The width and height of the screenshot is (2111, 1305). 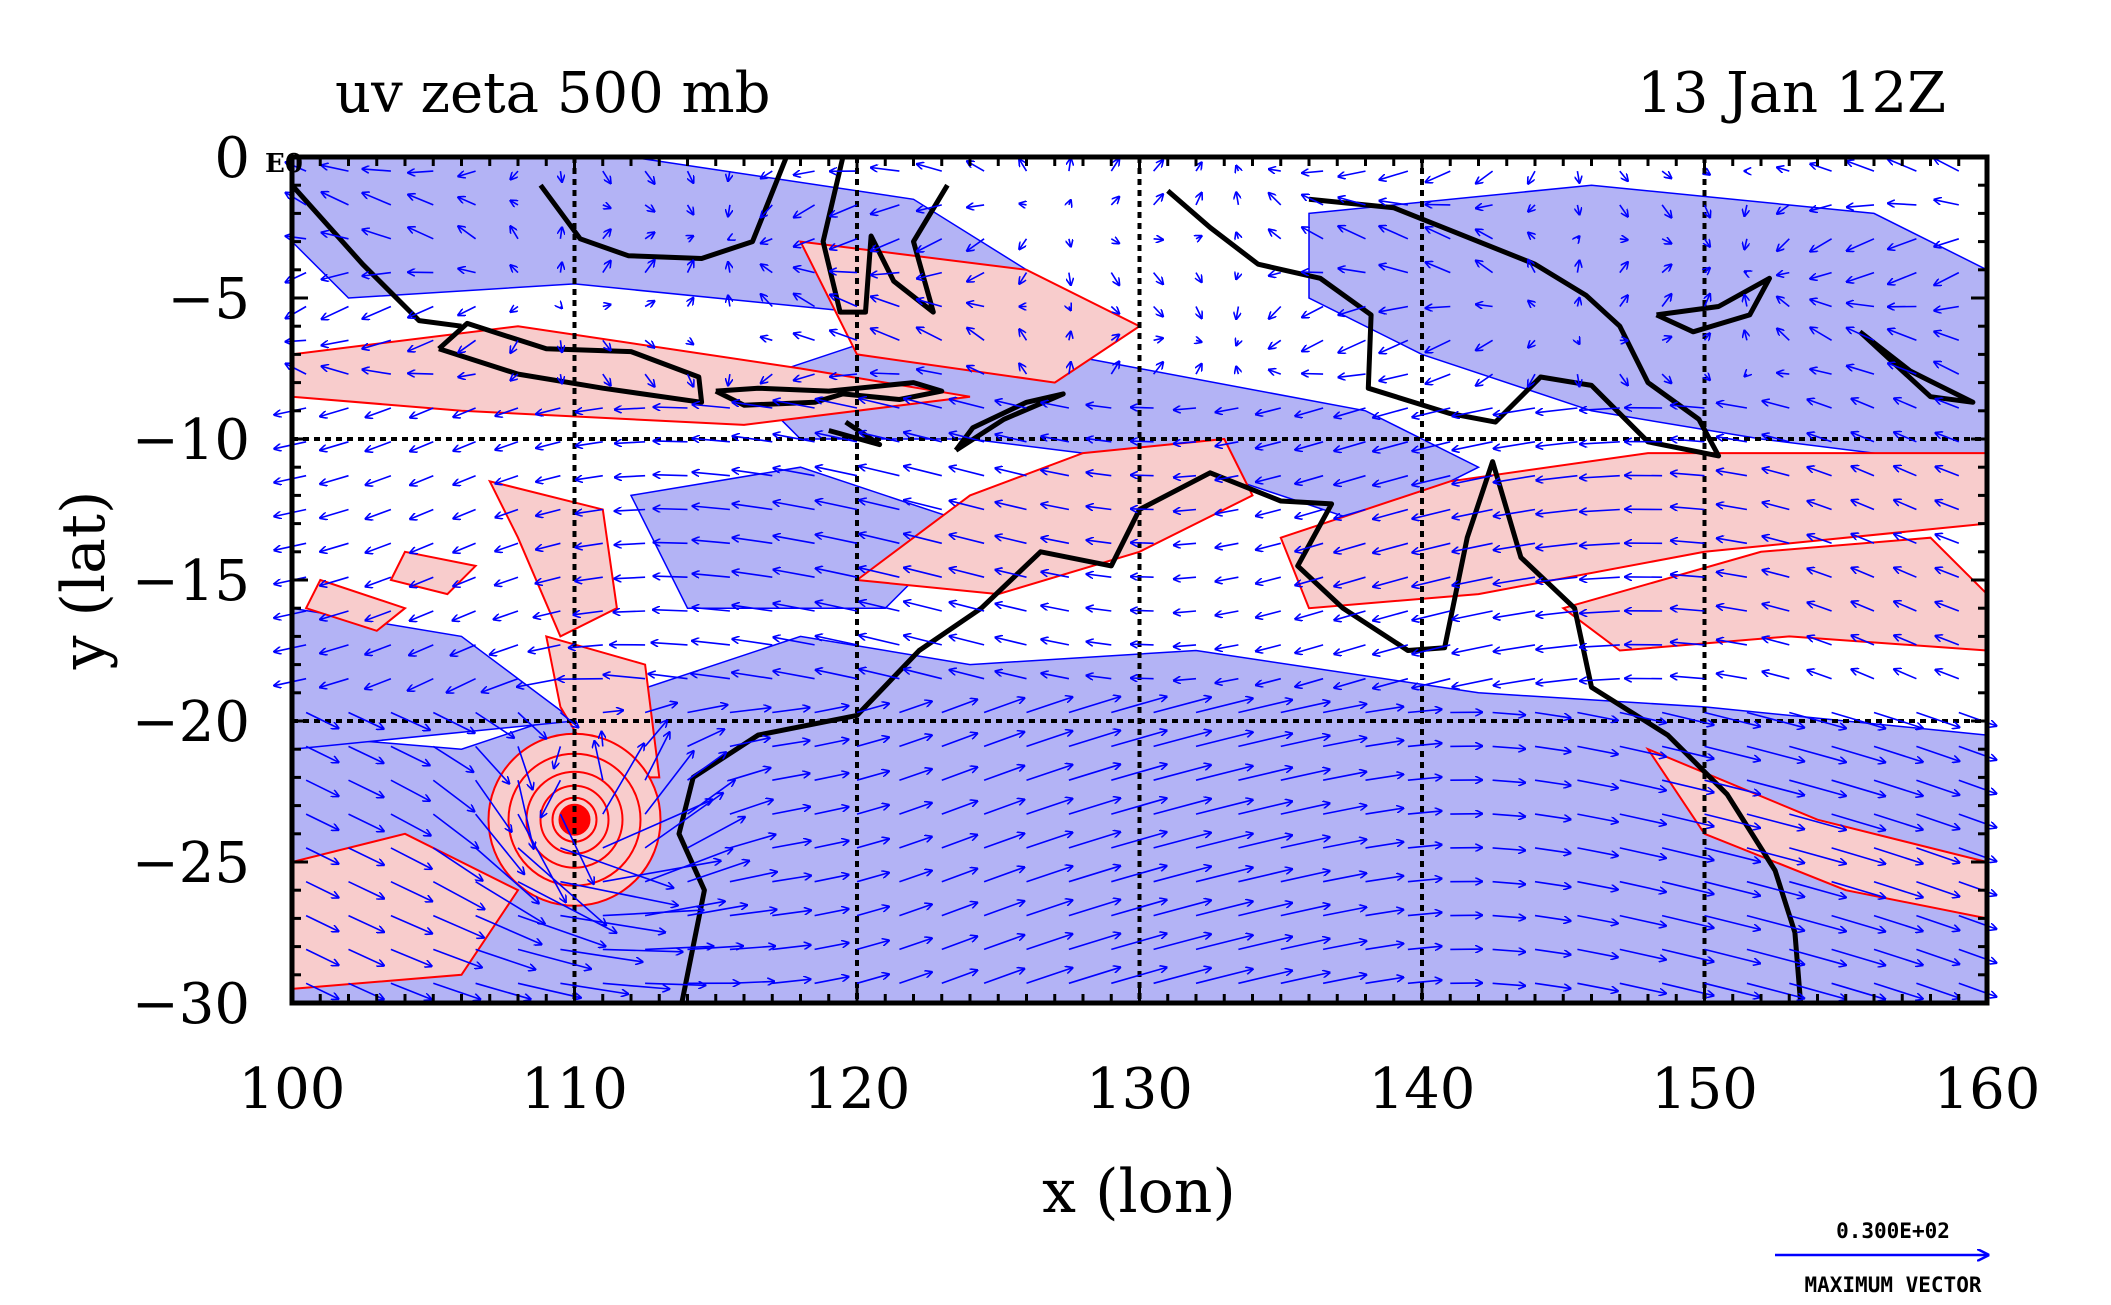 I want to click on x-tick-label: 140, so click(x=1422, y=1089).